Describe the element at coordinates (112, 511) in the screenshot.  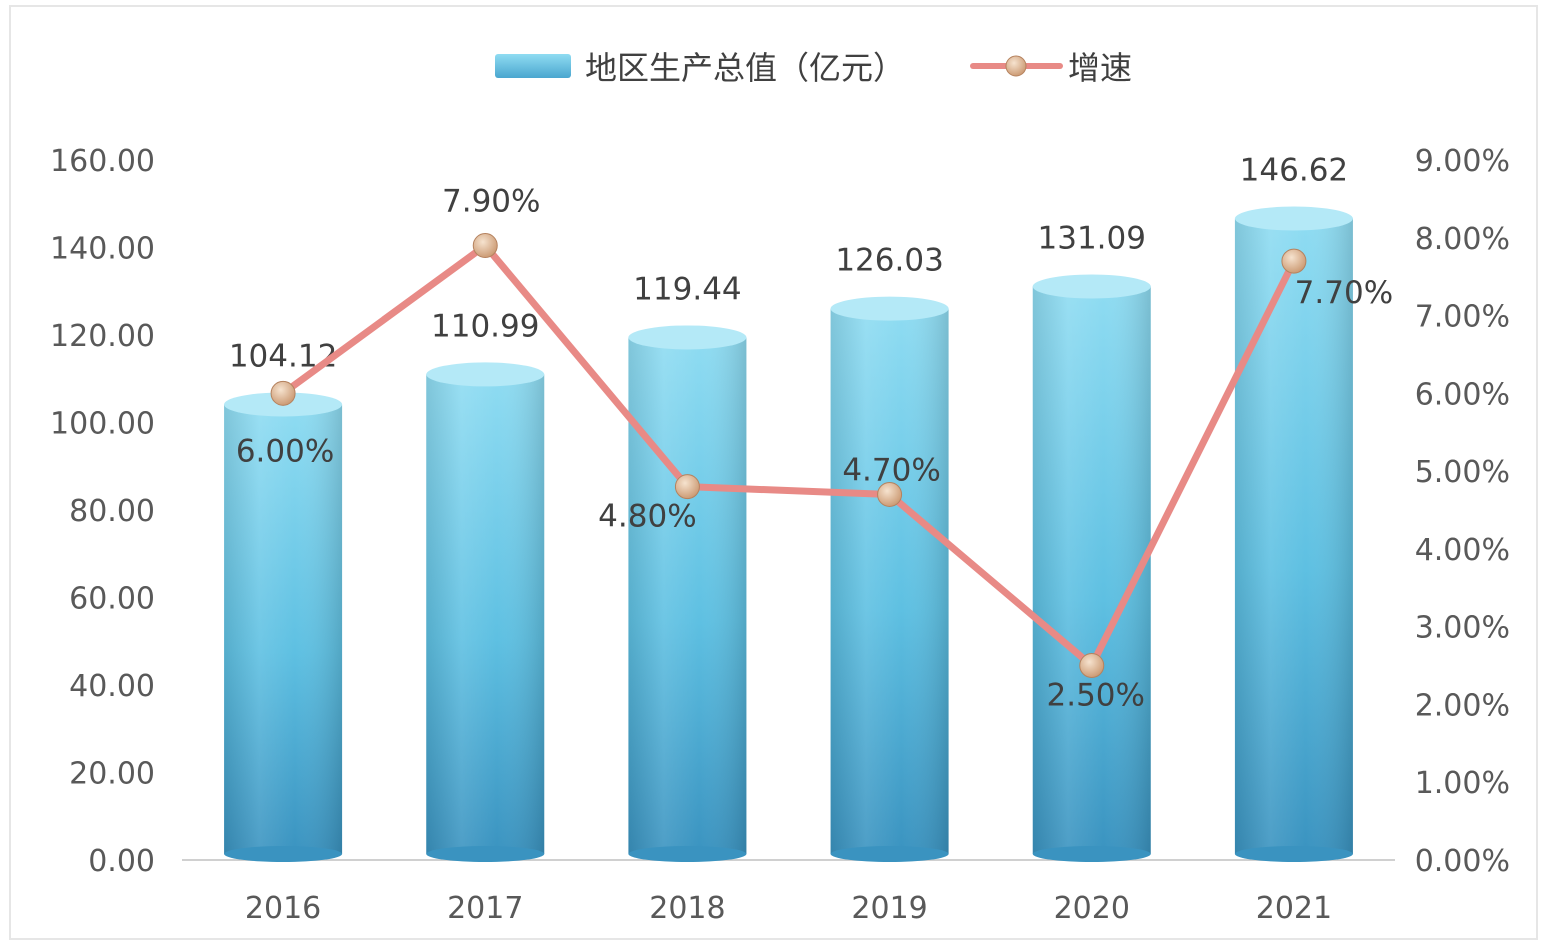
I see `y-left-tick-label: 80.00` at that location.